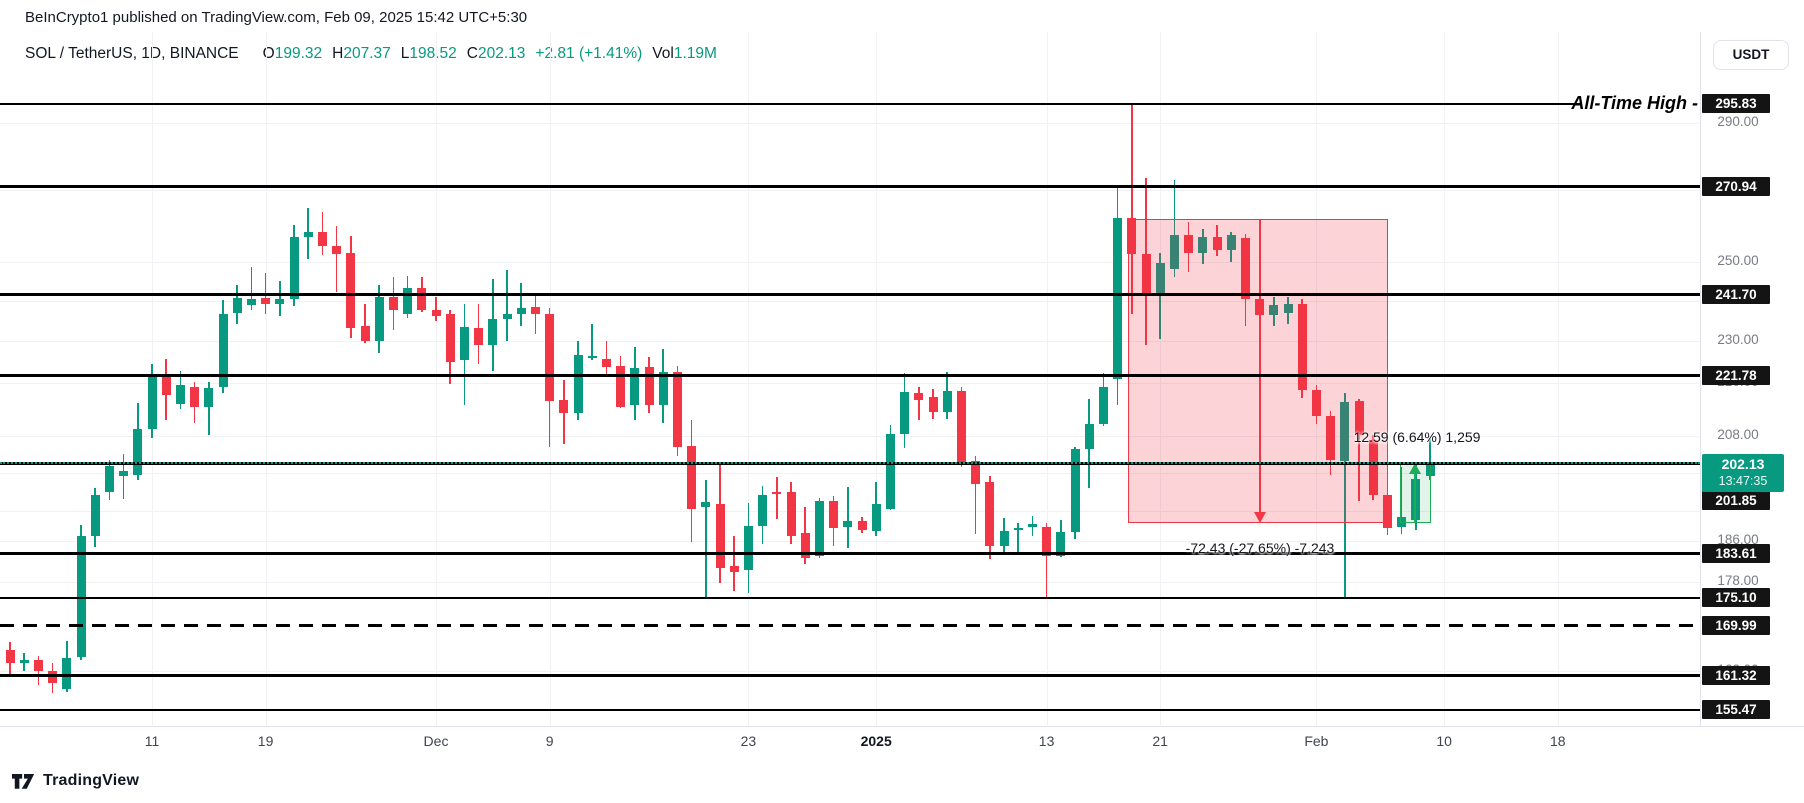 This screenshot has height=803, width=1804. Describe the element at coordinates (1743, 473) in the screenshot. I see `current-price-label: 202.13 13:47:35` at that location.